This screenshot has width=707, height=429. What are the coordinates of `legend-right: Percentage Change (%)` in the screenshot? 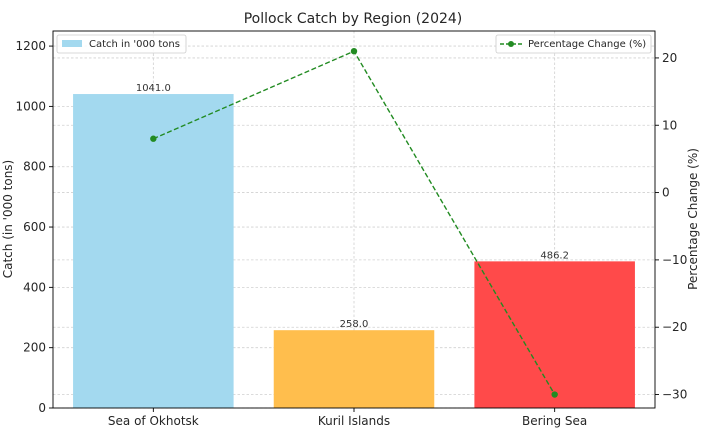 It's located at (573, 44).